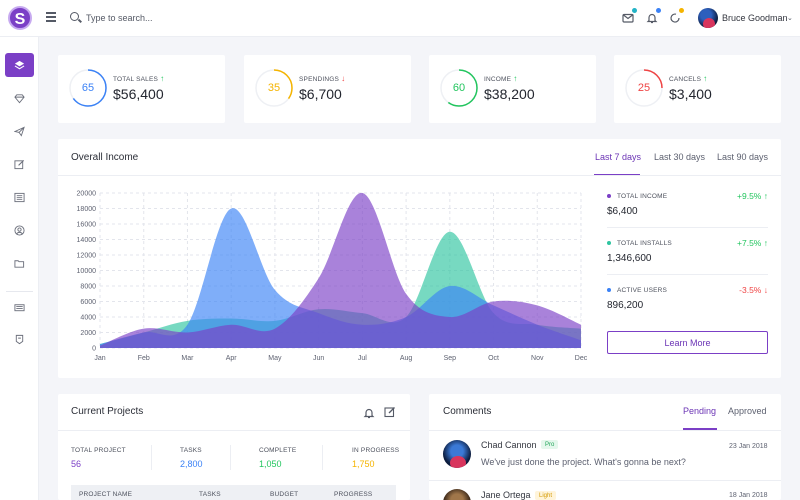 The width and height of the screenshot is (800, 500). I want to click on mail-icon, so click(629, 15).